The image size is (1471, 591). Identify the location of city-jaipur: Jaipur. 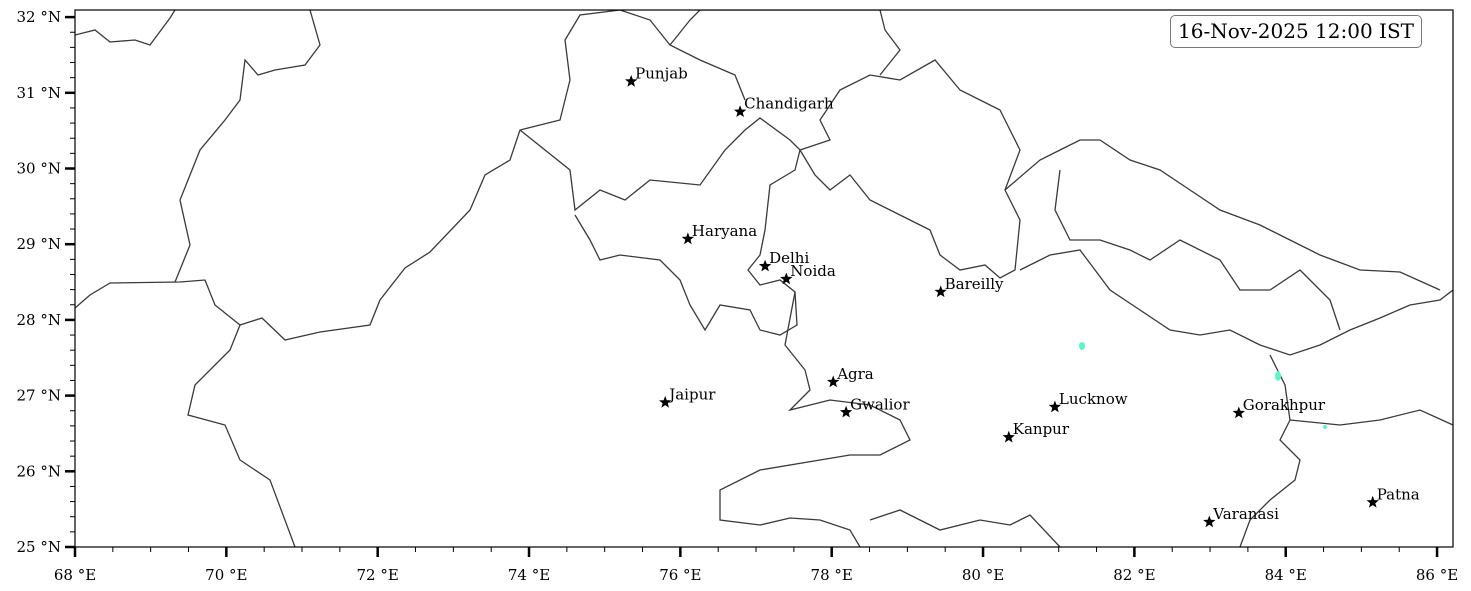
(687, 396).